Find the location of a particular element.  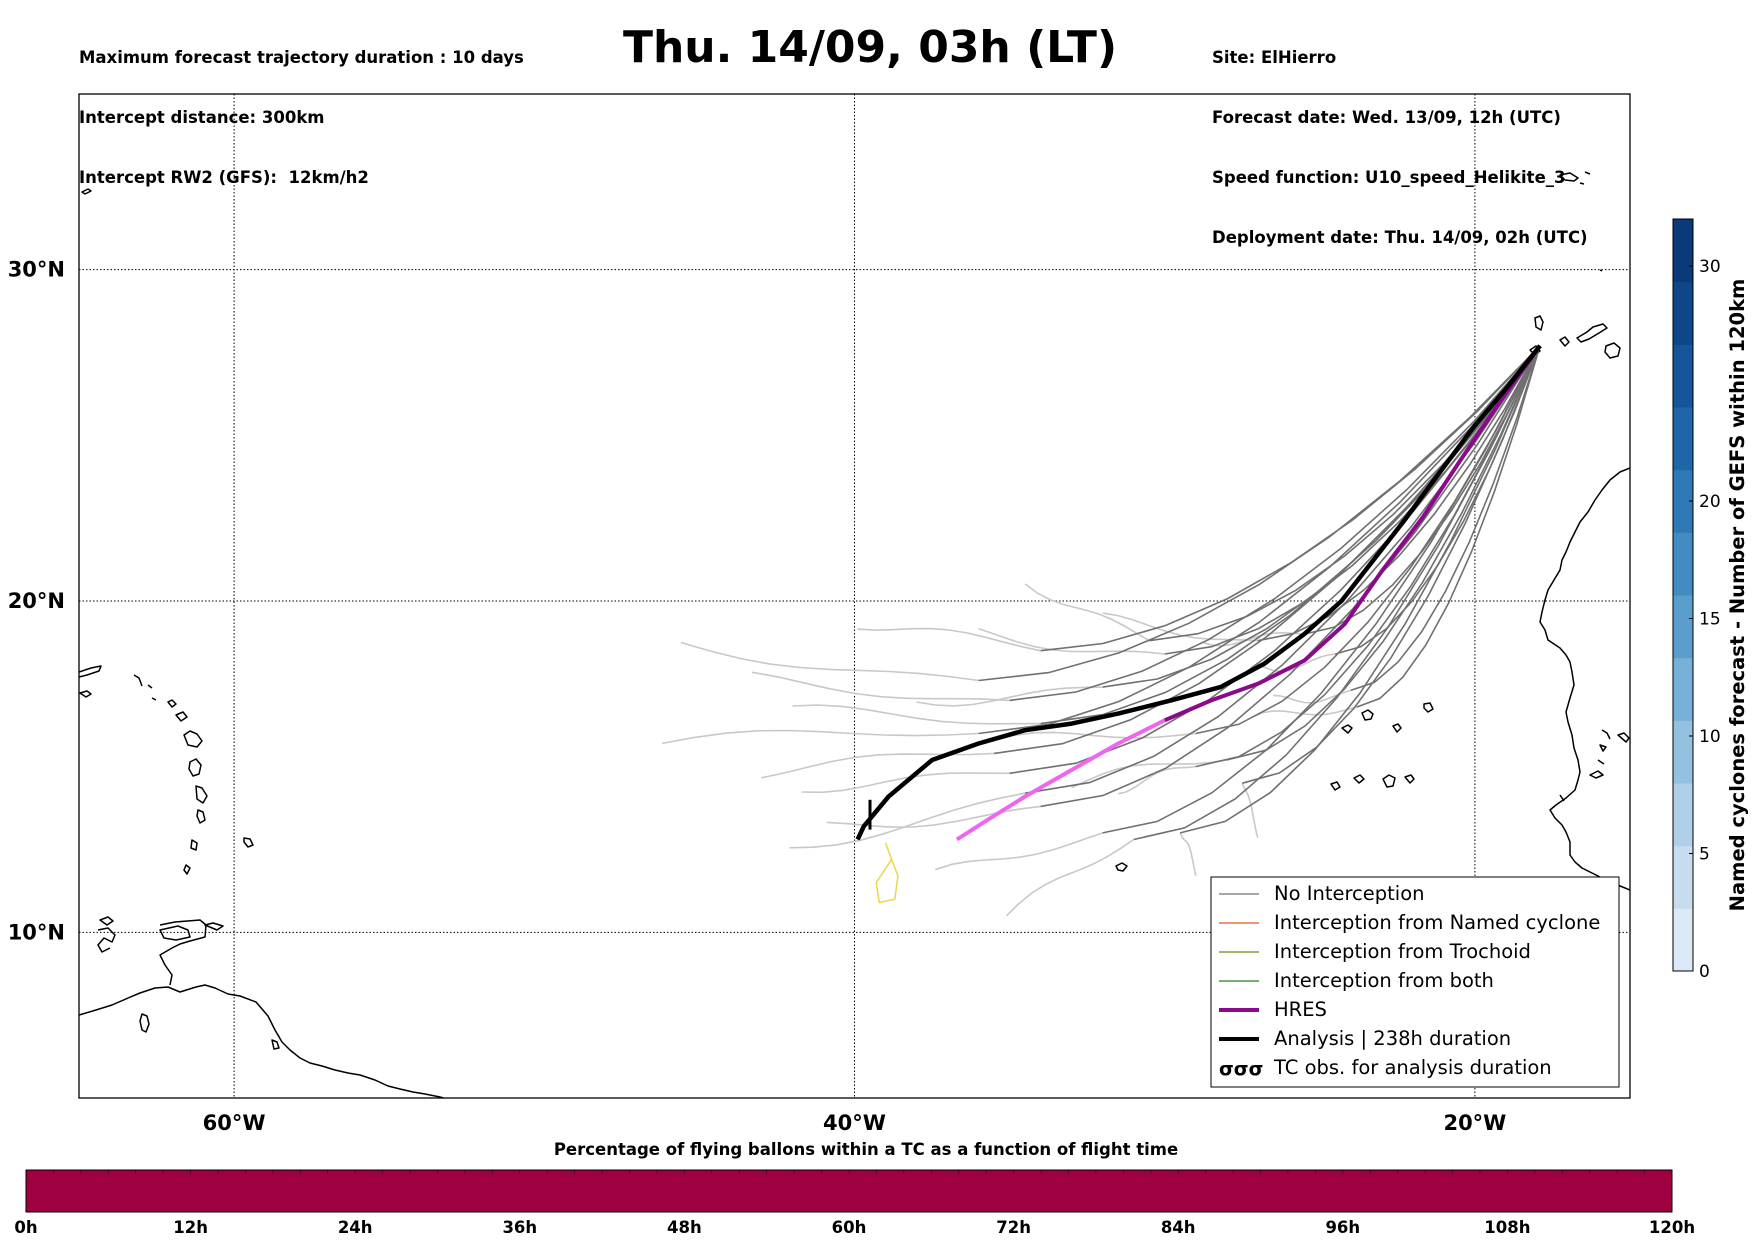

flight-time-tick-label: 48h is located at coordinates (684, 1227).